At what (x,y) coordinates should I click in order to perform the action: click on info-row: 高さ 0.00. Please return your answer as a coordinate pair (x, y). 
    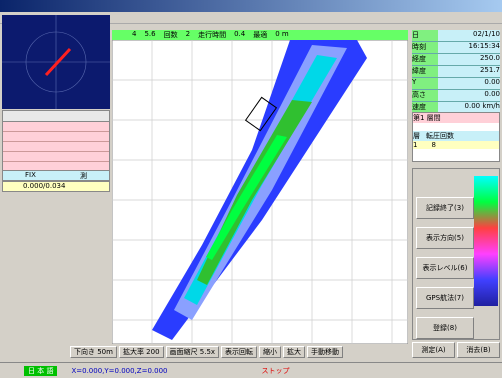
    Looking at the image, I should click on (456, 96).